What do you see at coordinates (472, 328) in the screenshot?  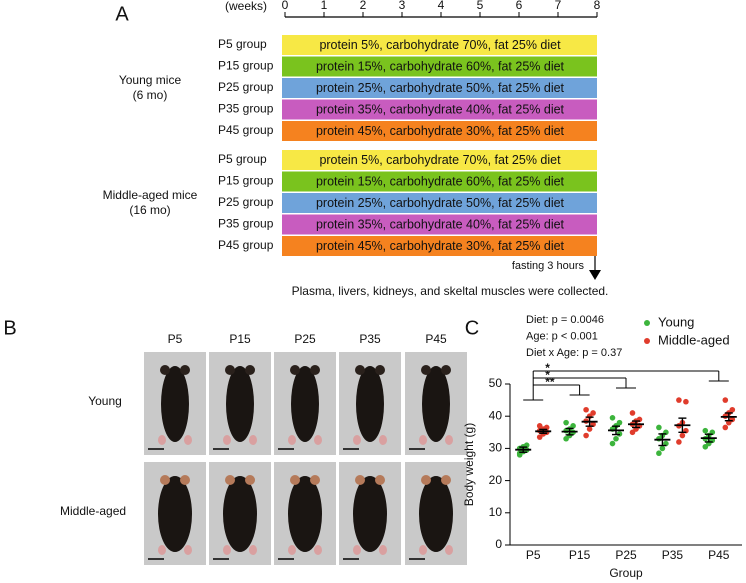 I see `panel-label: C` at bounding box center [472, 328].